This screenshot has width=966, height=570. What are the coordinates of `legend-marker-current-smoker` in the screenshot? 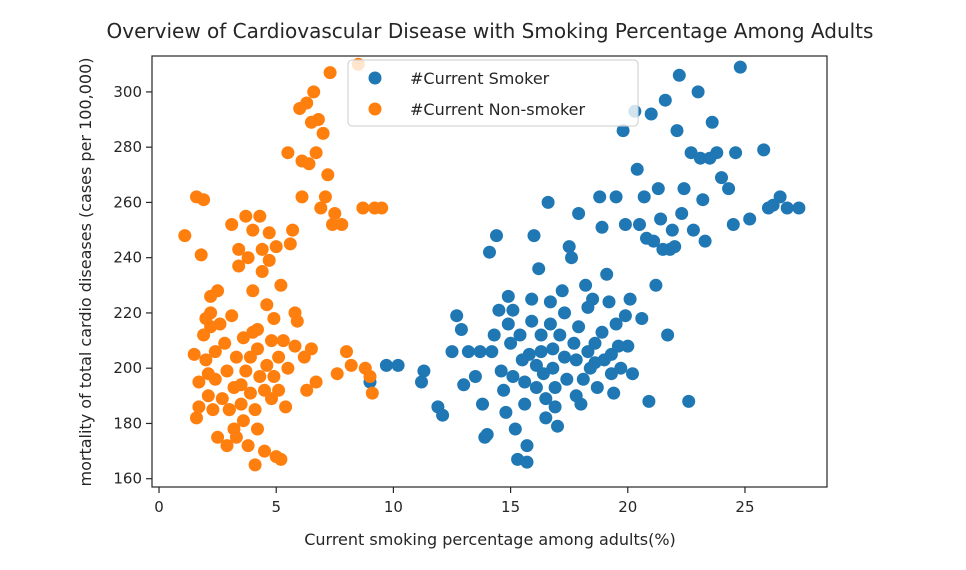 It's located at (375, 78).